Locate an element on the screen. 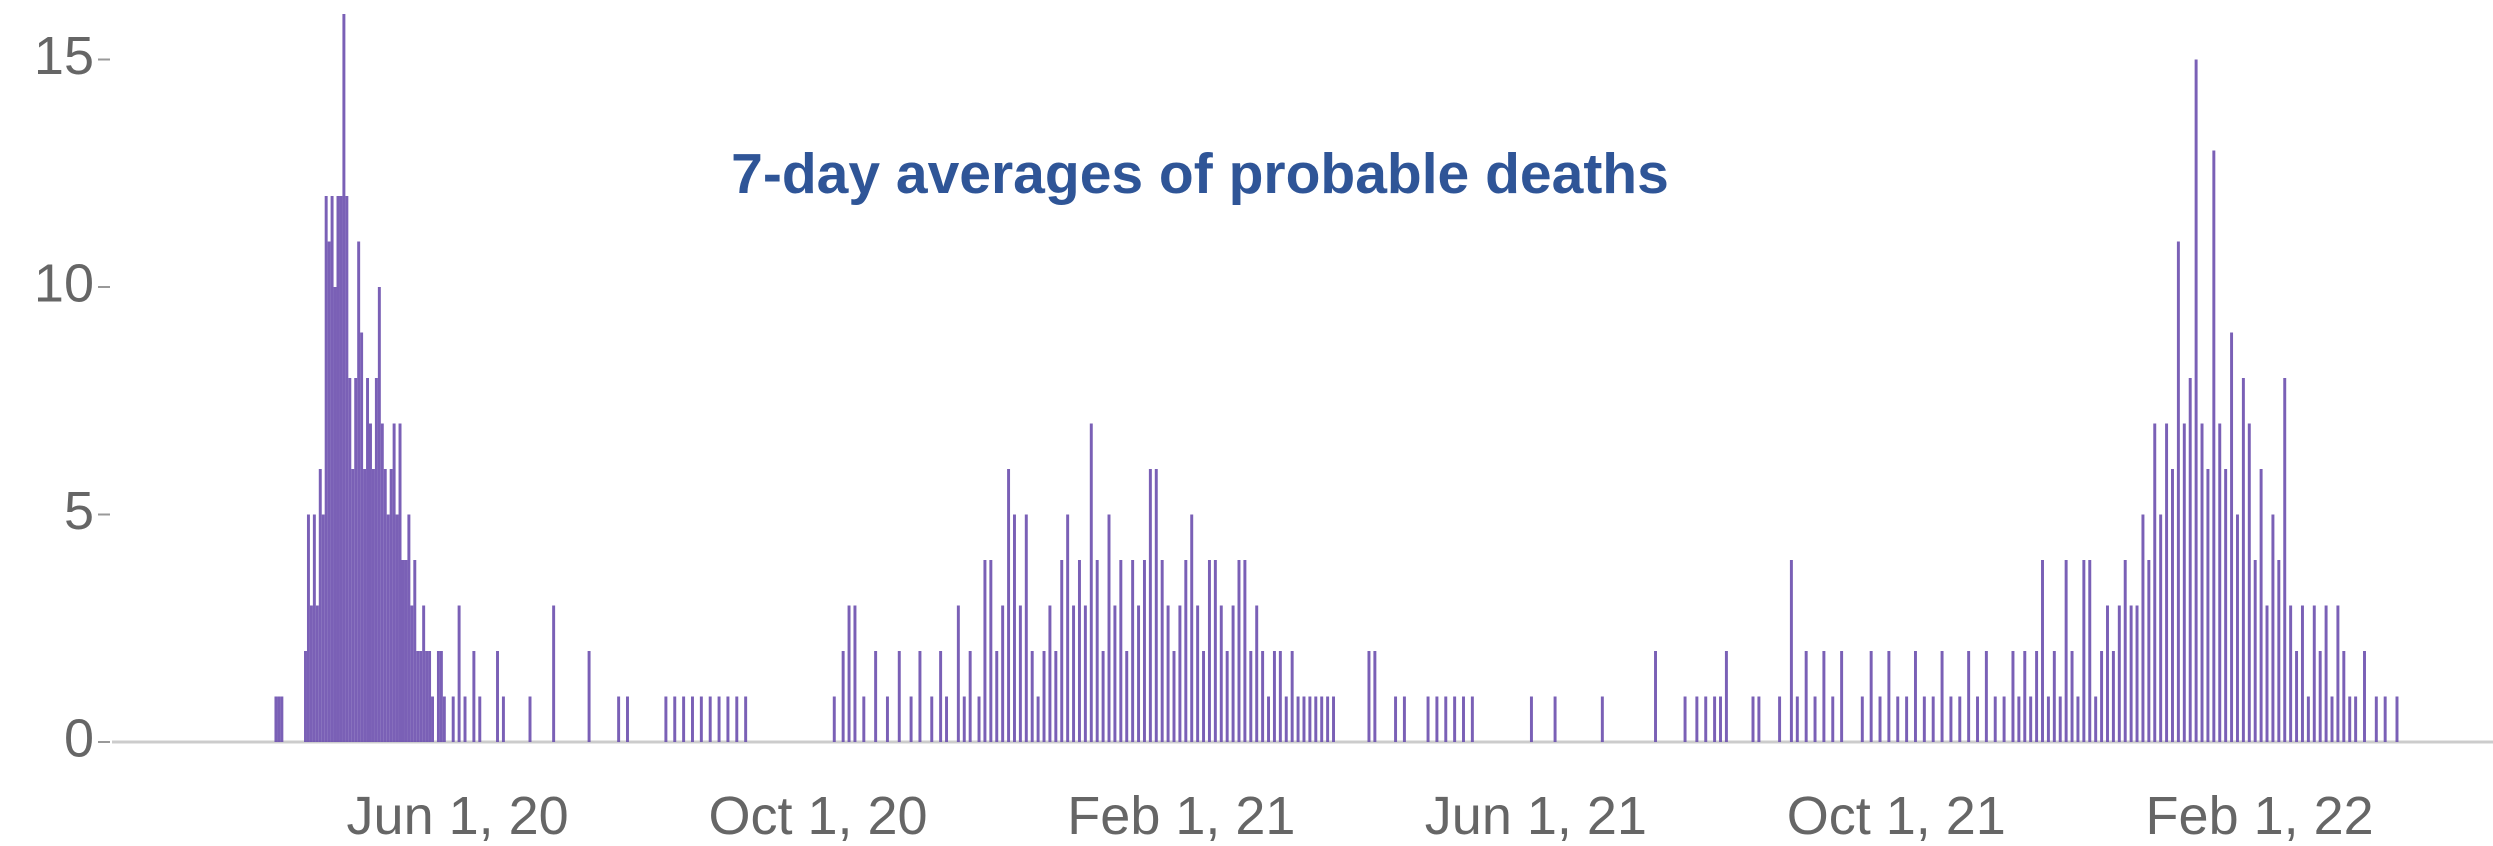 This screenshot has width=2493, height=846. y-tick-label: 15 is located at coordinates (64, 56).